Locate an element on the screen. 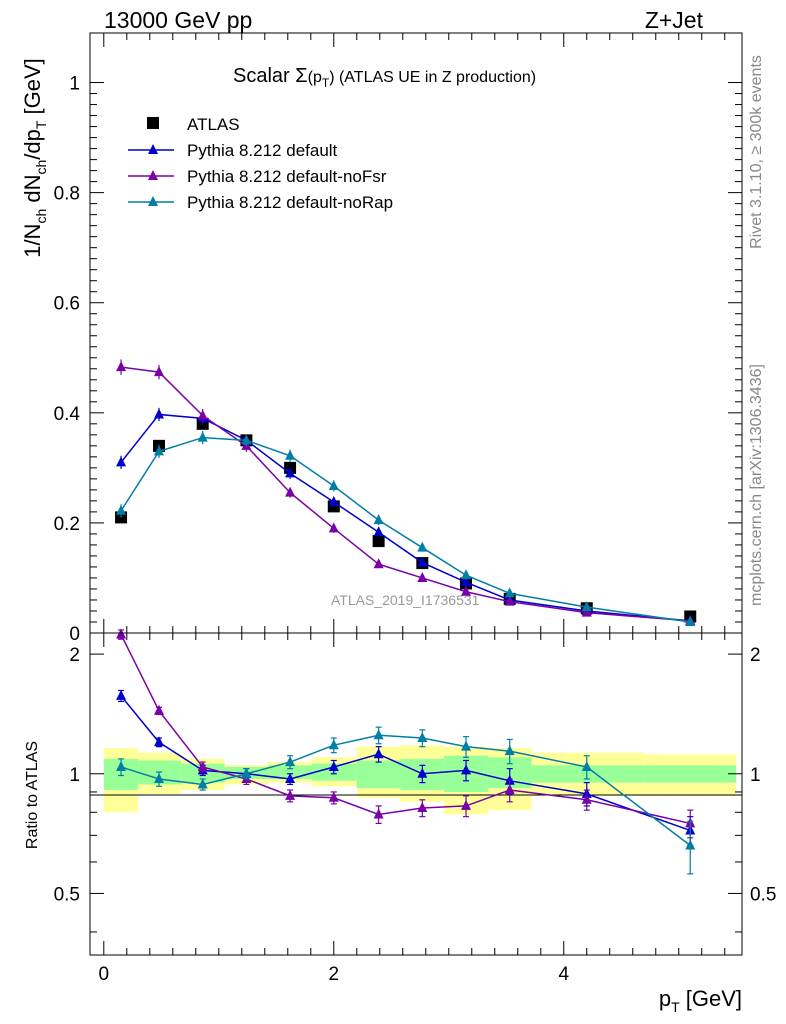  main-y-tick-label: 0.2 is located at coordinates (67, 524).